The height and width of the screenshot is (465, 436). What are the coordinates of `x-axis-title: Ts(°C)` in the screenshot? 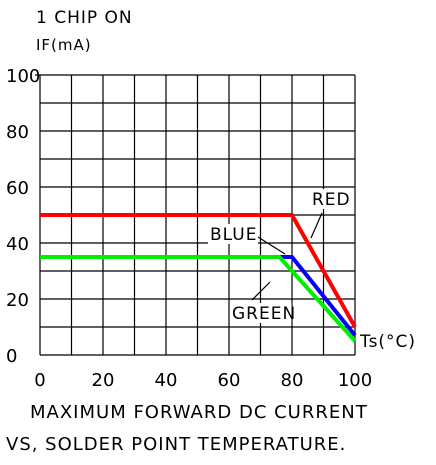 It's located at (387, 342).